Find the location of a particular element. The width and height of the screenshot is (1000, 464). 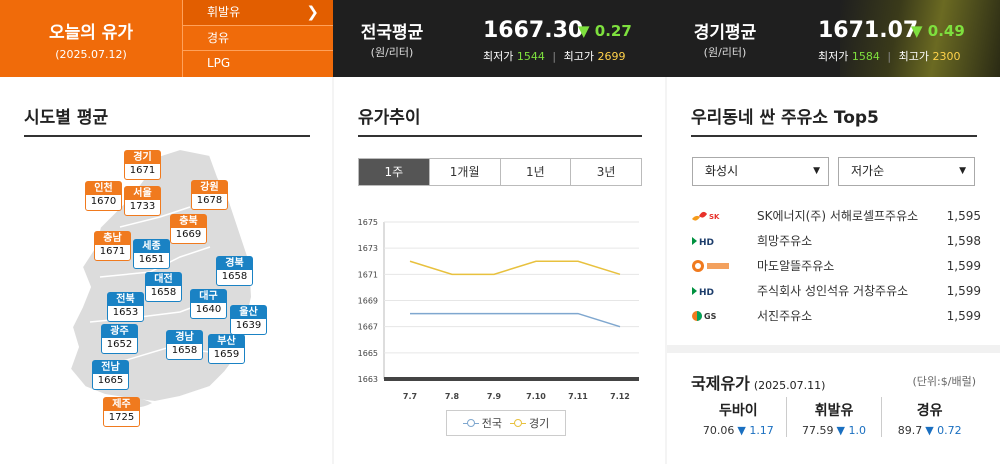

station-item: GS 서진주유소 1,599 is located at coordinates (836, 315).